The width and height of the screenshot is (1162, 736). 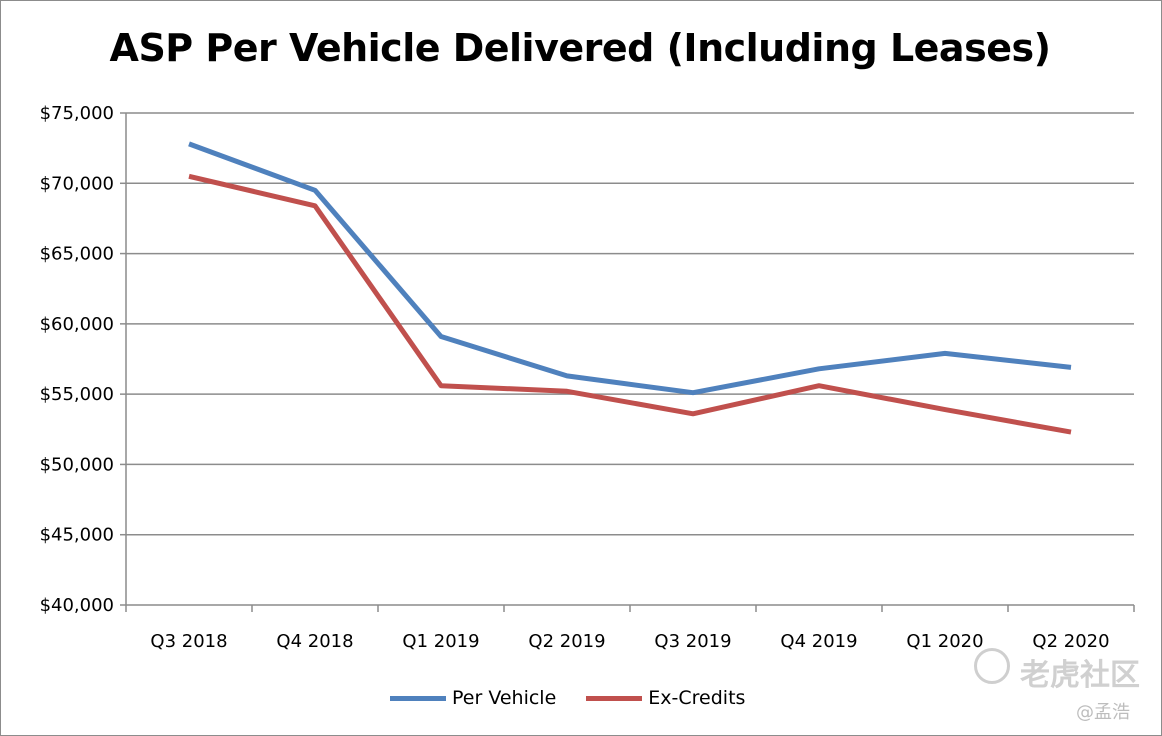 I want to click on watermark-brand: 老虎社区, so click(x=1080, y=675).